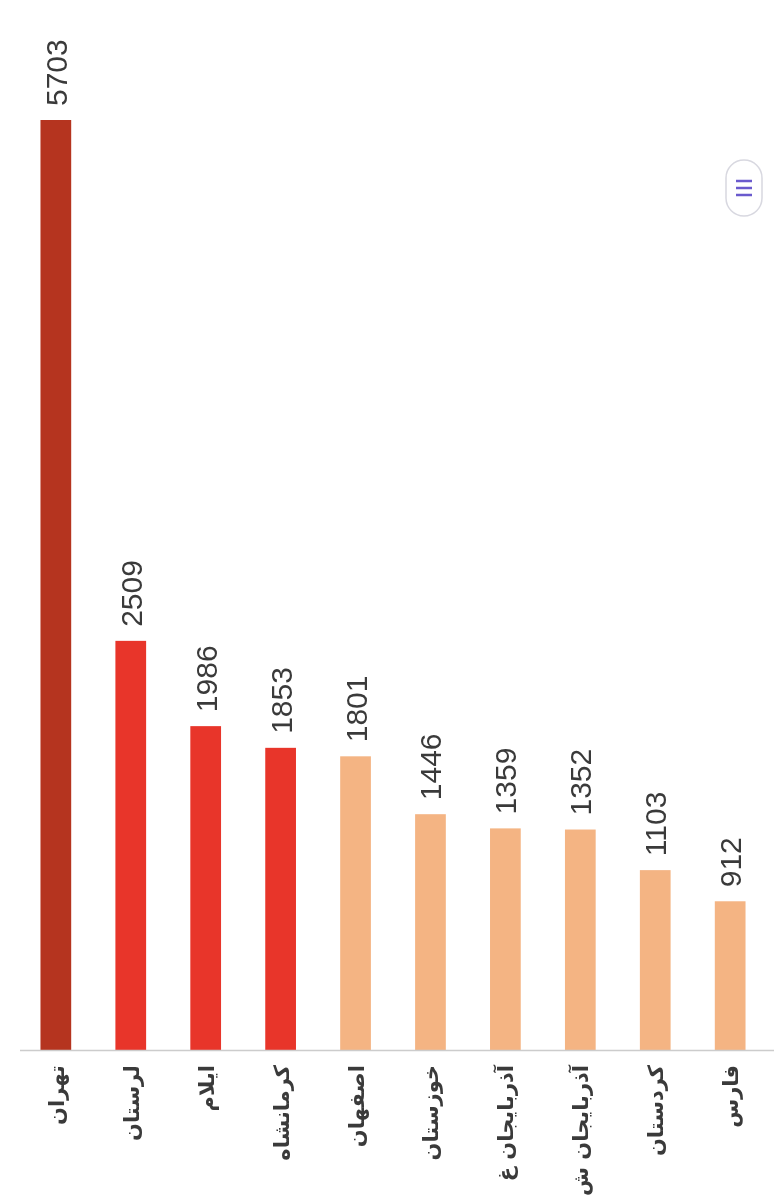  I want to click on data-label: 1853, so click(281, 700).